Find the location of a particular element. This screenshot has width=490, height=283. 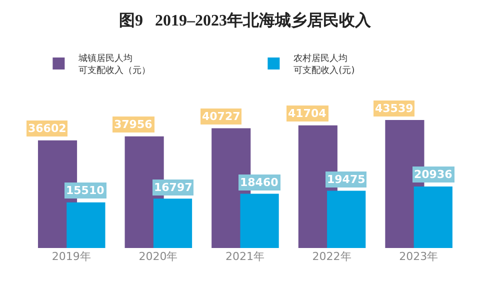

x-tick-label: 2020年 is located at coordinates (158, 256).